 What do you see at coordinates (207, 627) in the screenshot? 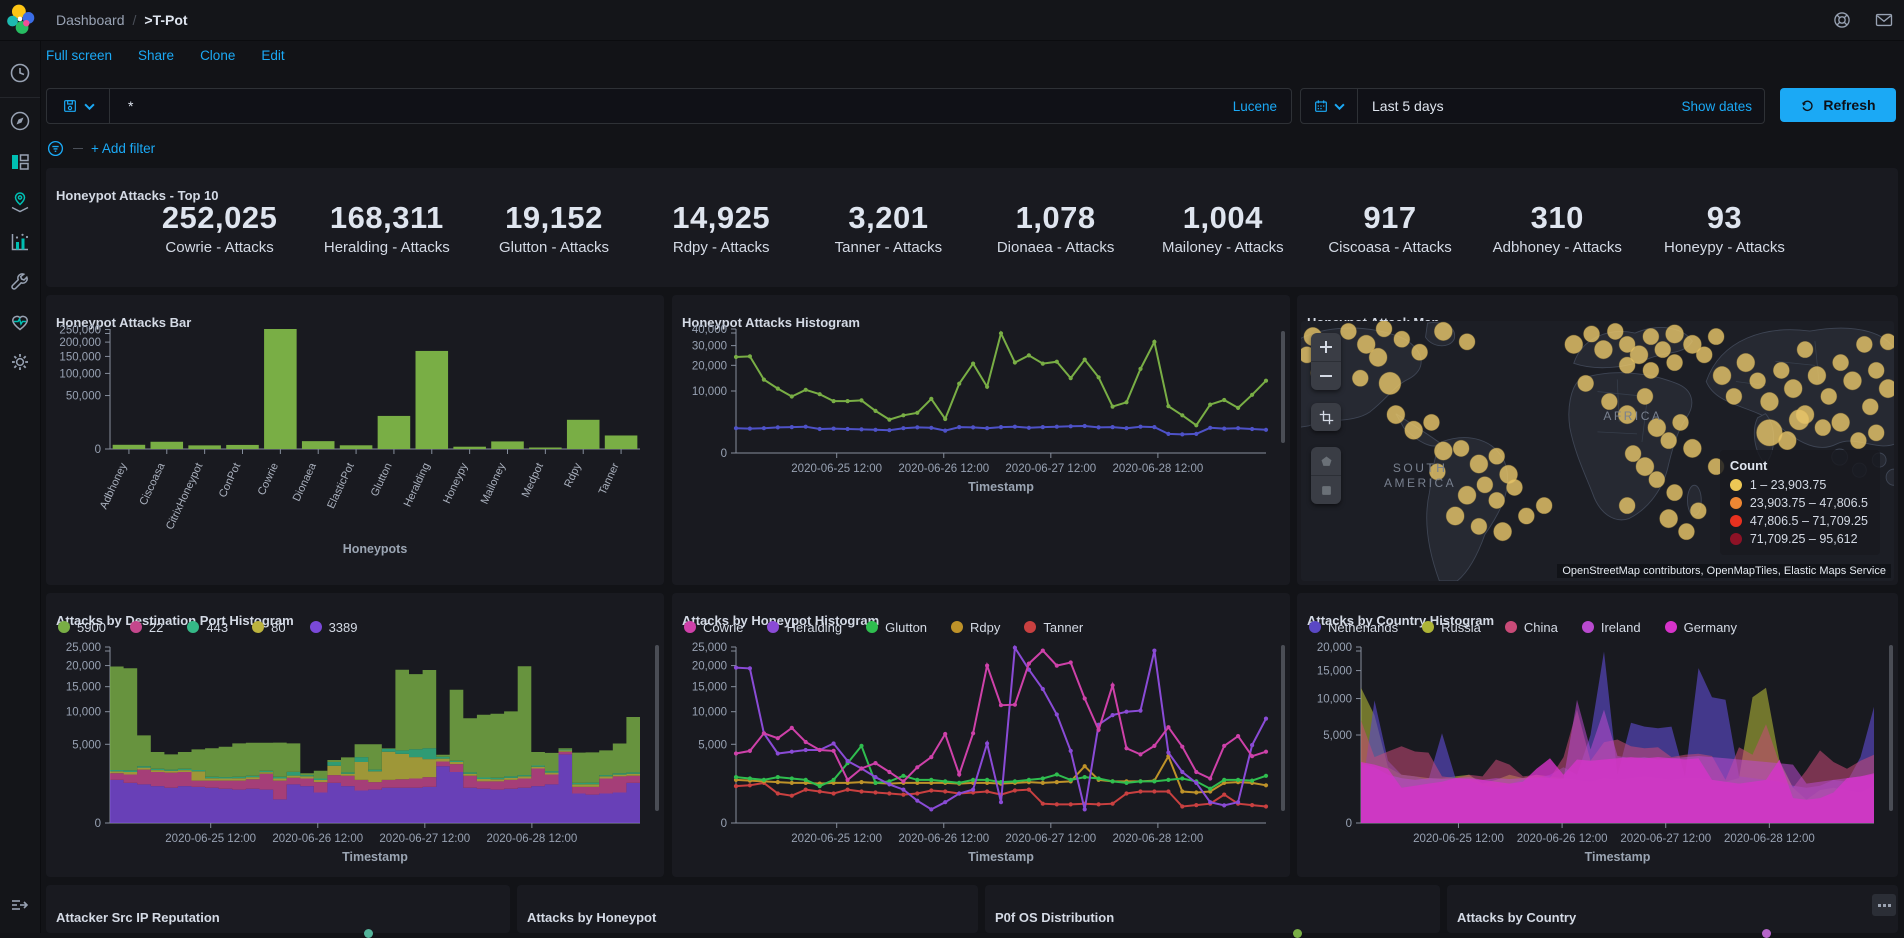
I see `legend-item: 443` at bounding box center [207, 627].